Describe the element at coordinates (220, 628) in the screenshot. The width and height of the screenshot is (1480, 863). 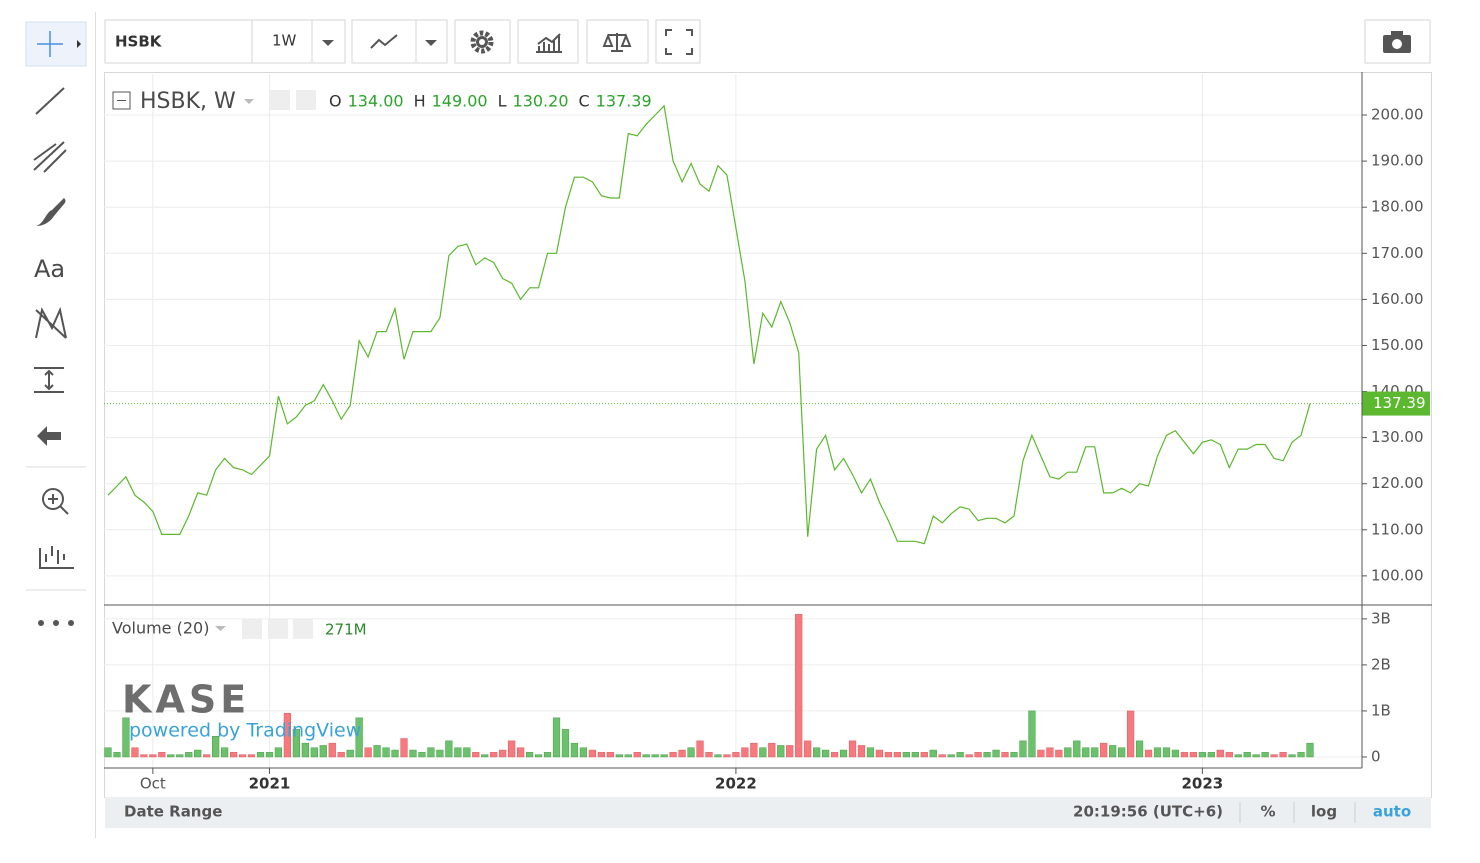
I see `volume-menu-arrow` at that location.